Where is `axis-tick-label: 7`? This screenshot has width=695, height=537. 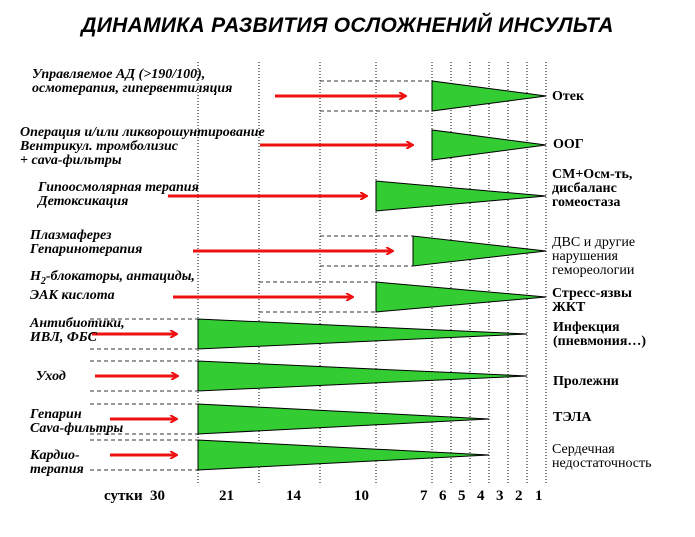
axis-tick-label: 7 is located at coordinates (424, 496).